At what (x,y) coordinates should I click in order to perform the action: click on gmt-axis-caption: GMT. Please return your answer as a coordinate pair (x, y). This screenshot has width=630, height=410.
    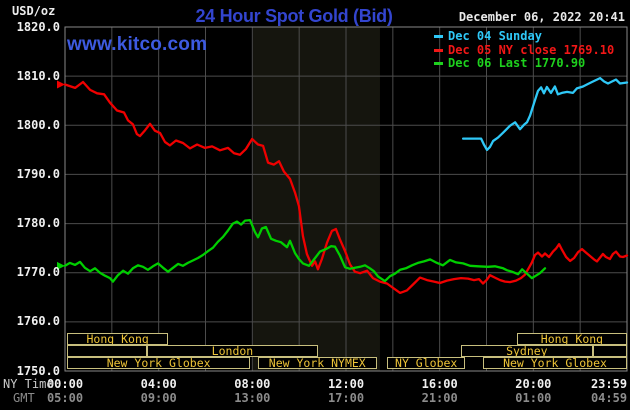
    Looking at the image, I should click on (24, 398).